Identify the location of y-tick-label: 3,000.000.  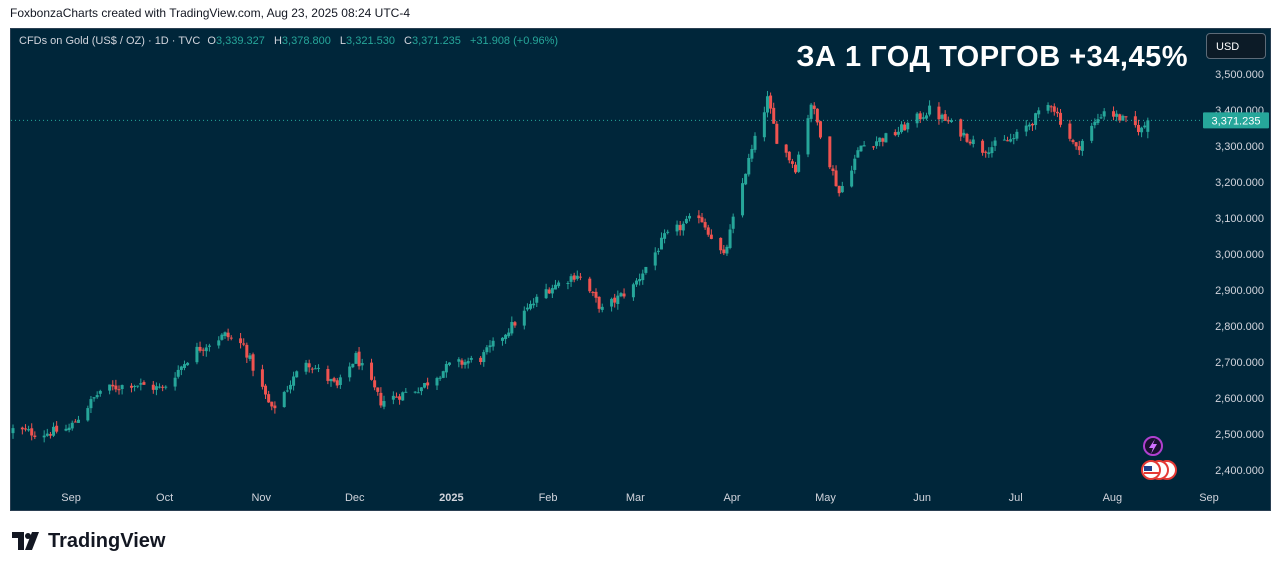
(1239, 255).